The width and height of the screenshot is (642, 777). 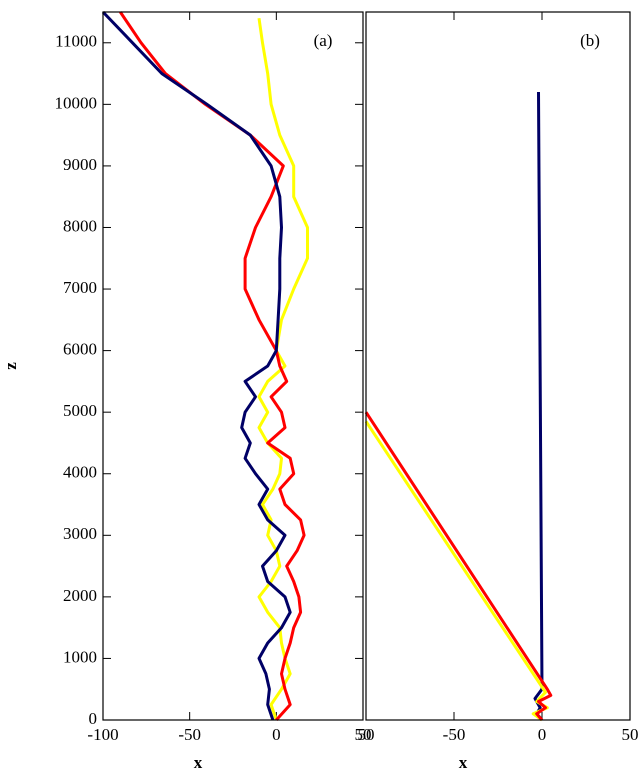 I want to click on panel-label: (b), so click(x=590, y=40).